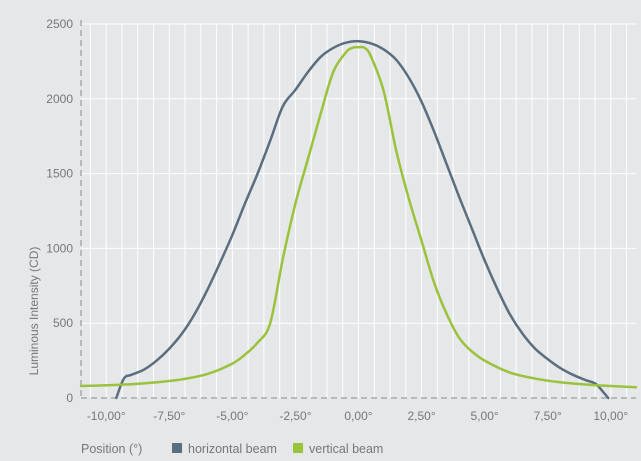  What do you see at coordinates (34, 311) in the screenshot?
I see `y-axis-label: Luminous Intensity (CD)` at bounding box center [34, 311].